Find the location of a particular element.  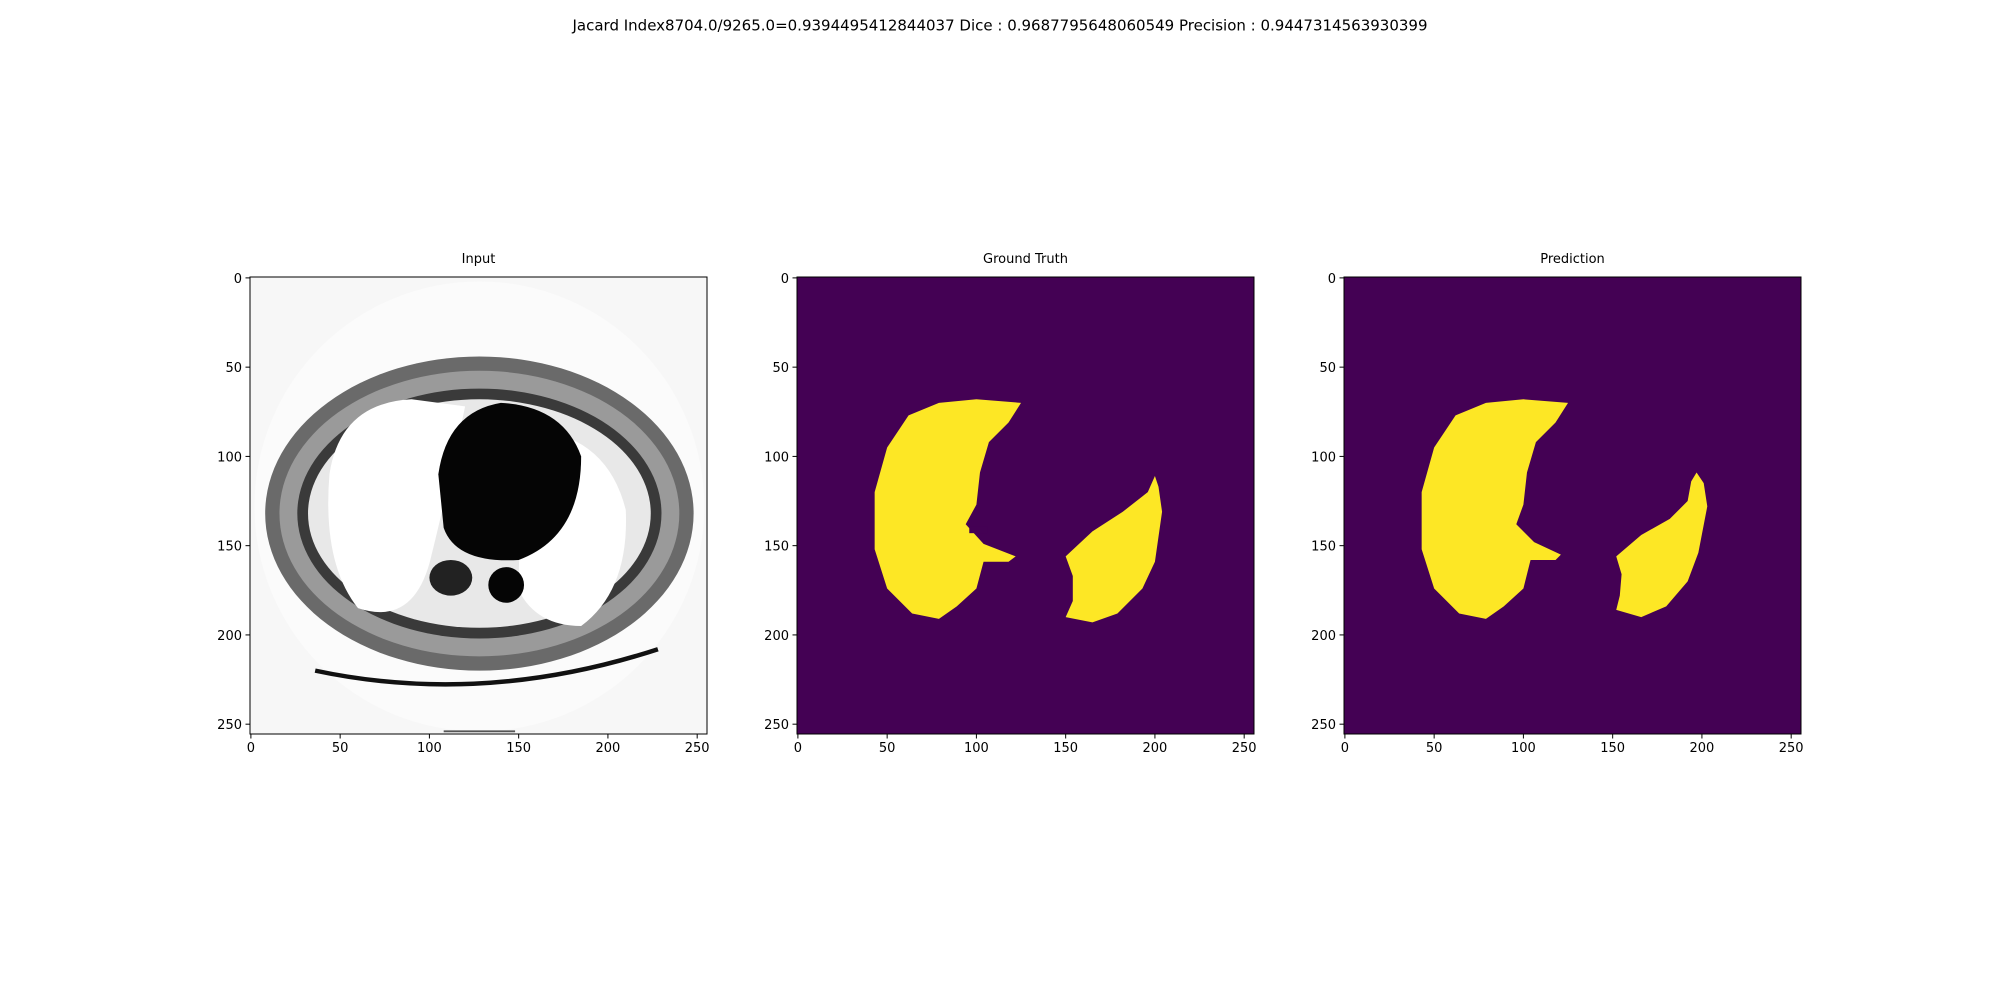

panel-input: Input 0 50 100 150 200 250 0 50 100 150 200 250 is located at coordinates (463, 504).